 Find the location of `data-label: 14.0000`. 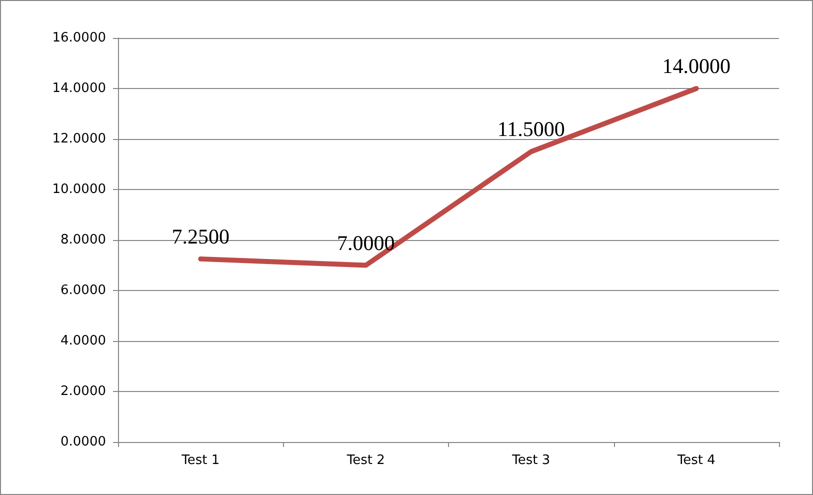

data-label: 14.0000 is located at coordinates (696, 66).